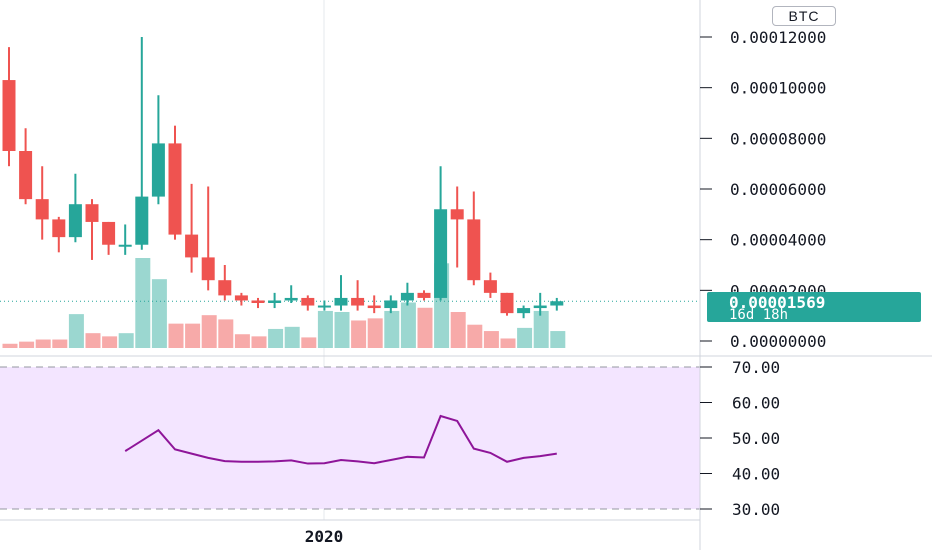 This screenshot has width=932, height=554. Describe the element at coordinates (778, 240) in the screenshot. I see `price-tick-label: 0.00004000` at that location.